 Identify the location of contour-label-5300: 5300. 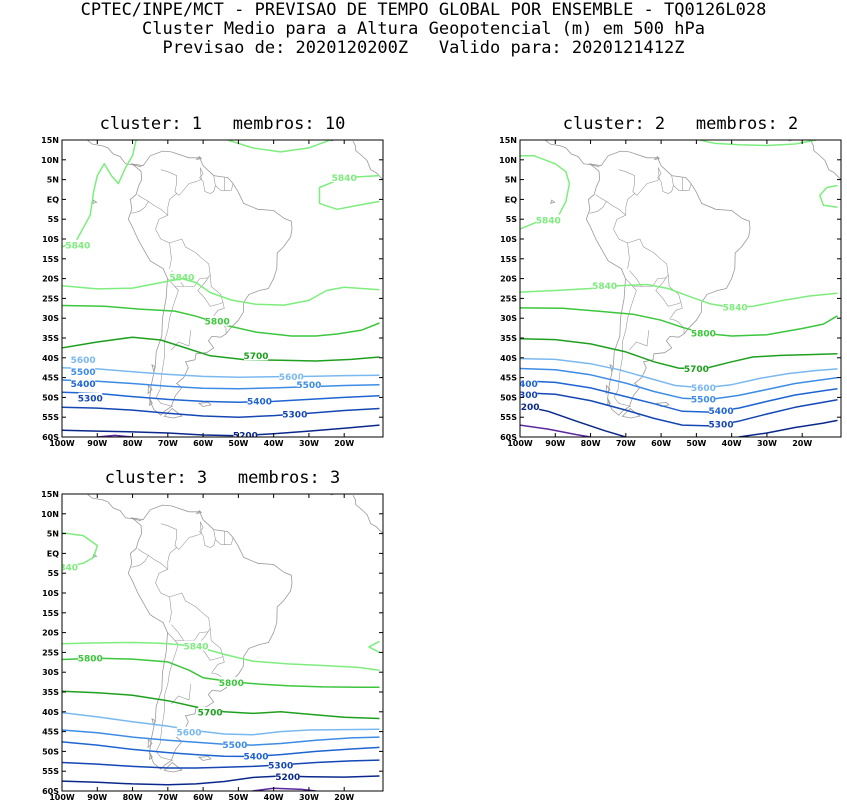
(90, 399).